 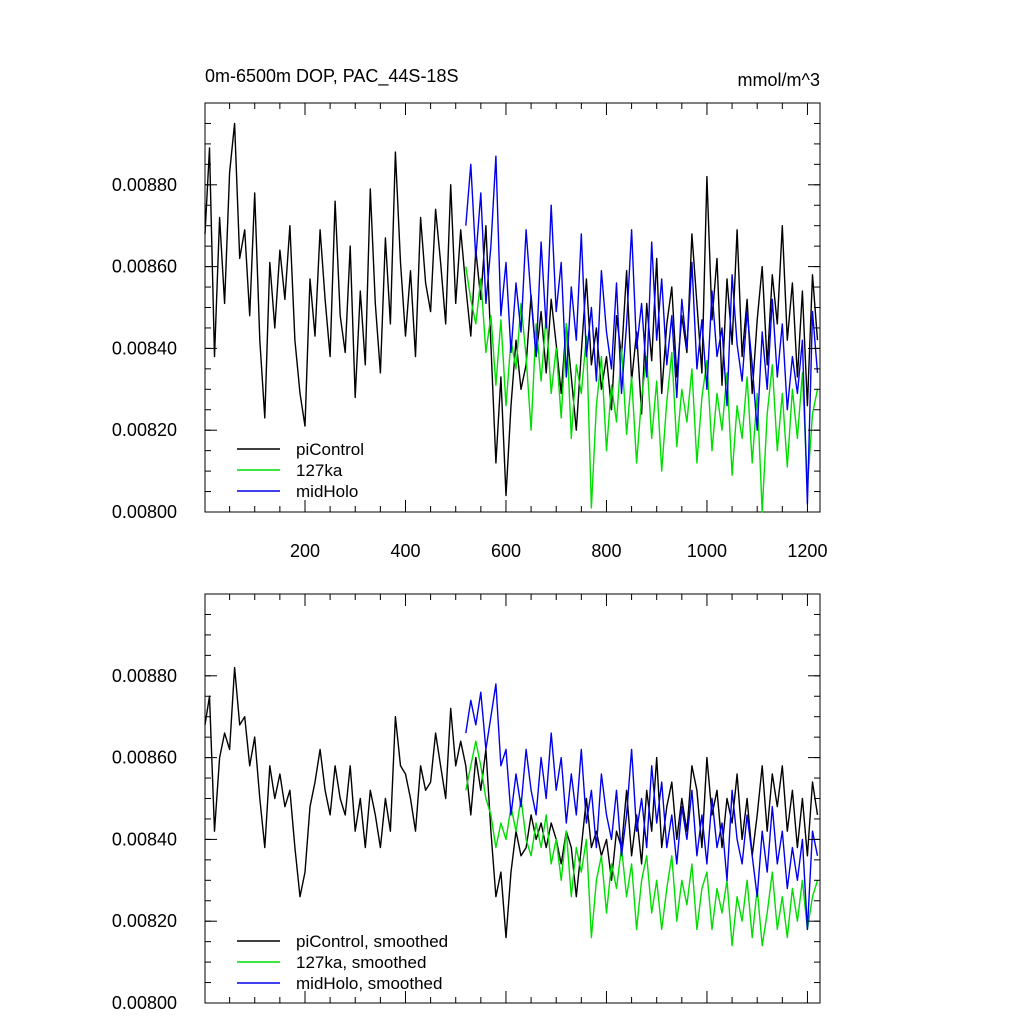 I want to click on legend: piControl 127ka midHolo, so click(x=300, y=470).